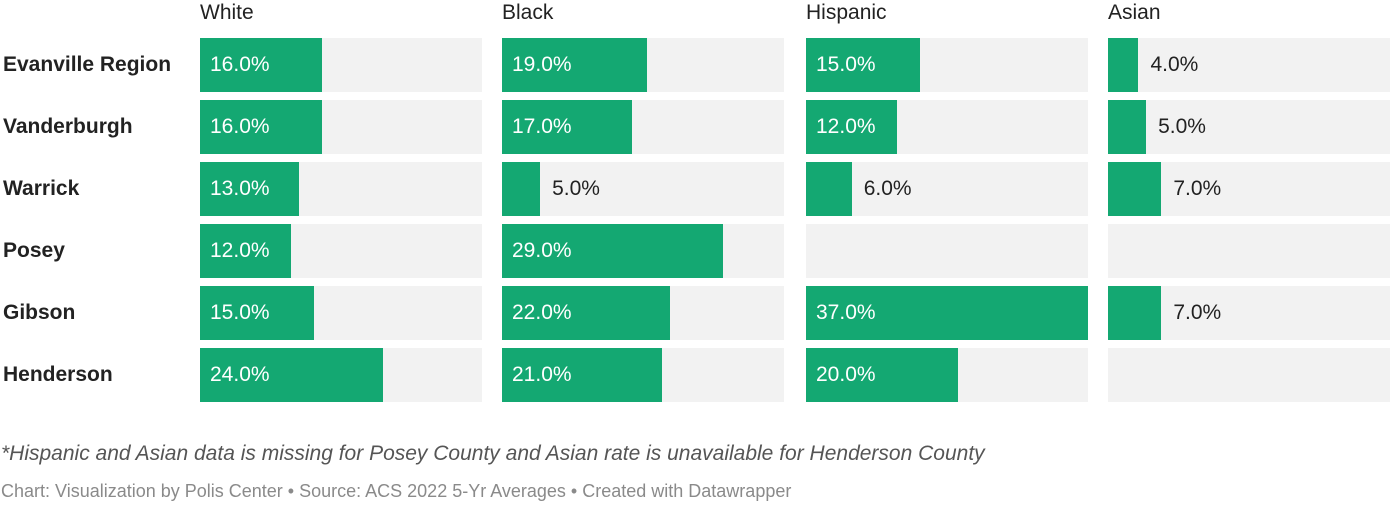 Image resolution: width=1400 pixels, height=506 pixels. I want to click on data-label: 6.0%, so click(887, 188).